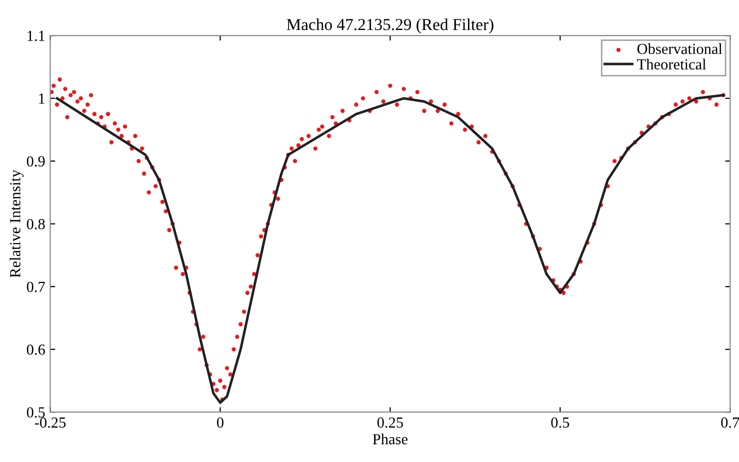 This screenshot has width=739, height=462. I want to click on y-tick-label: 0.5, so click(35, 412).